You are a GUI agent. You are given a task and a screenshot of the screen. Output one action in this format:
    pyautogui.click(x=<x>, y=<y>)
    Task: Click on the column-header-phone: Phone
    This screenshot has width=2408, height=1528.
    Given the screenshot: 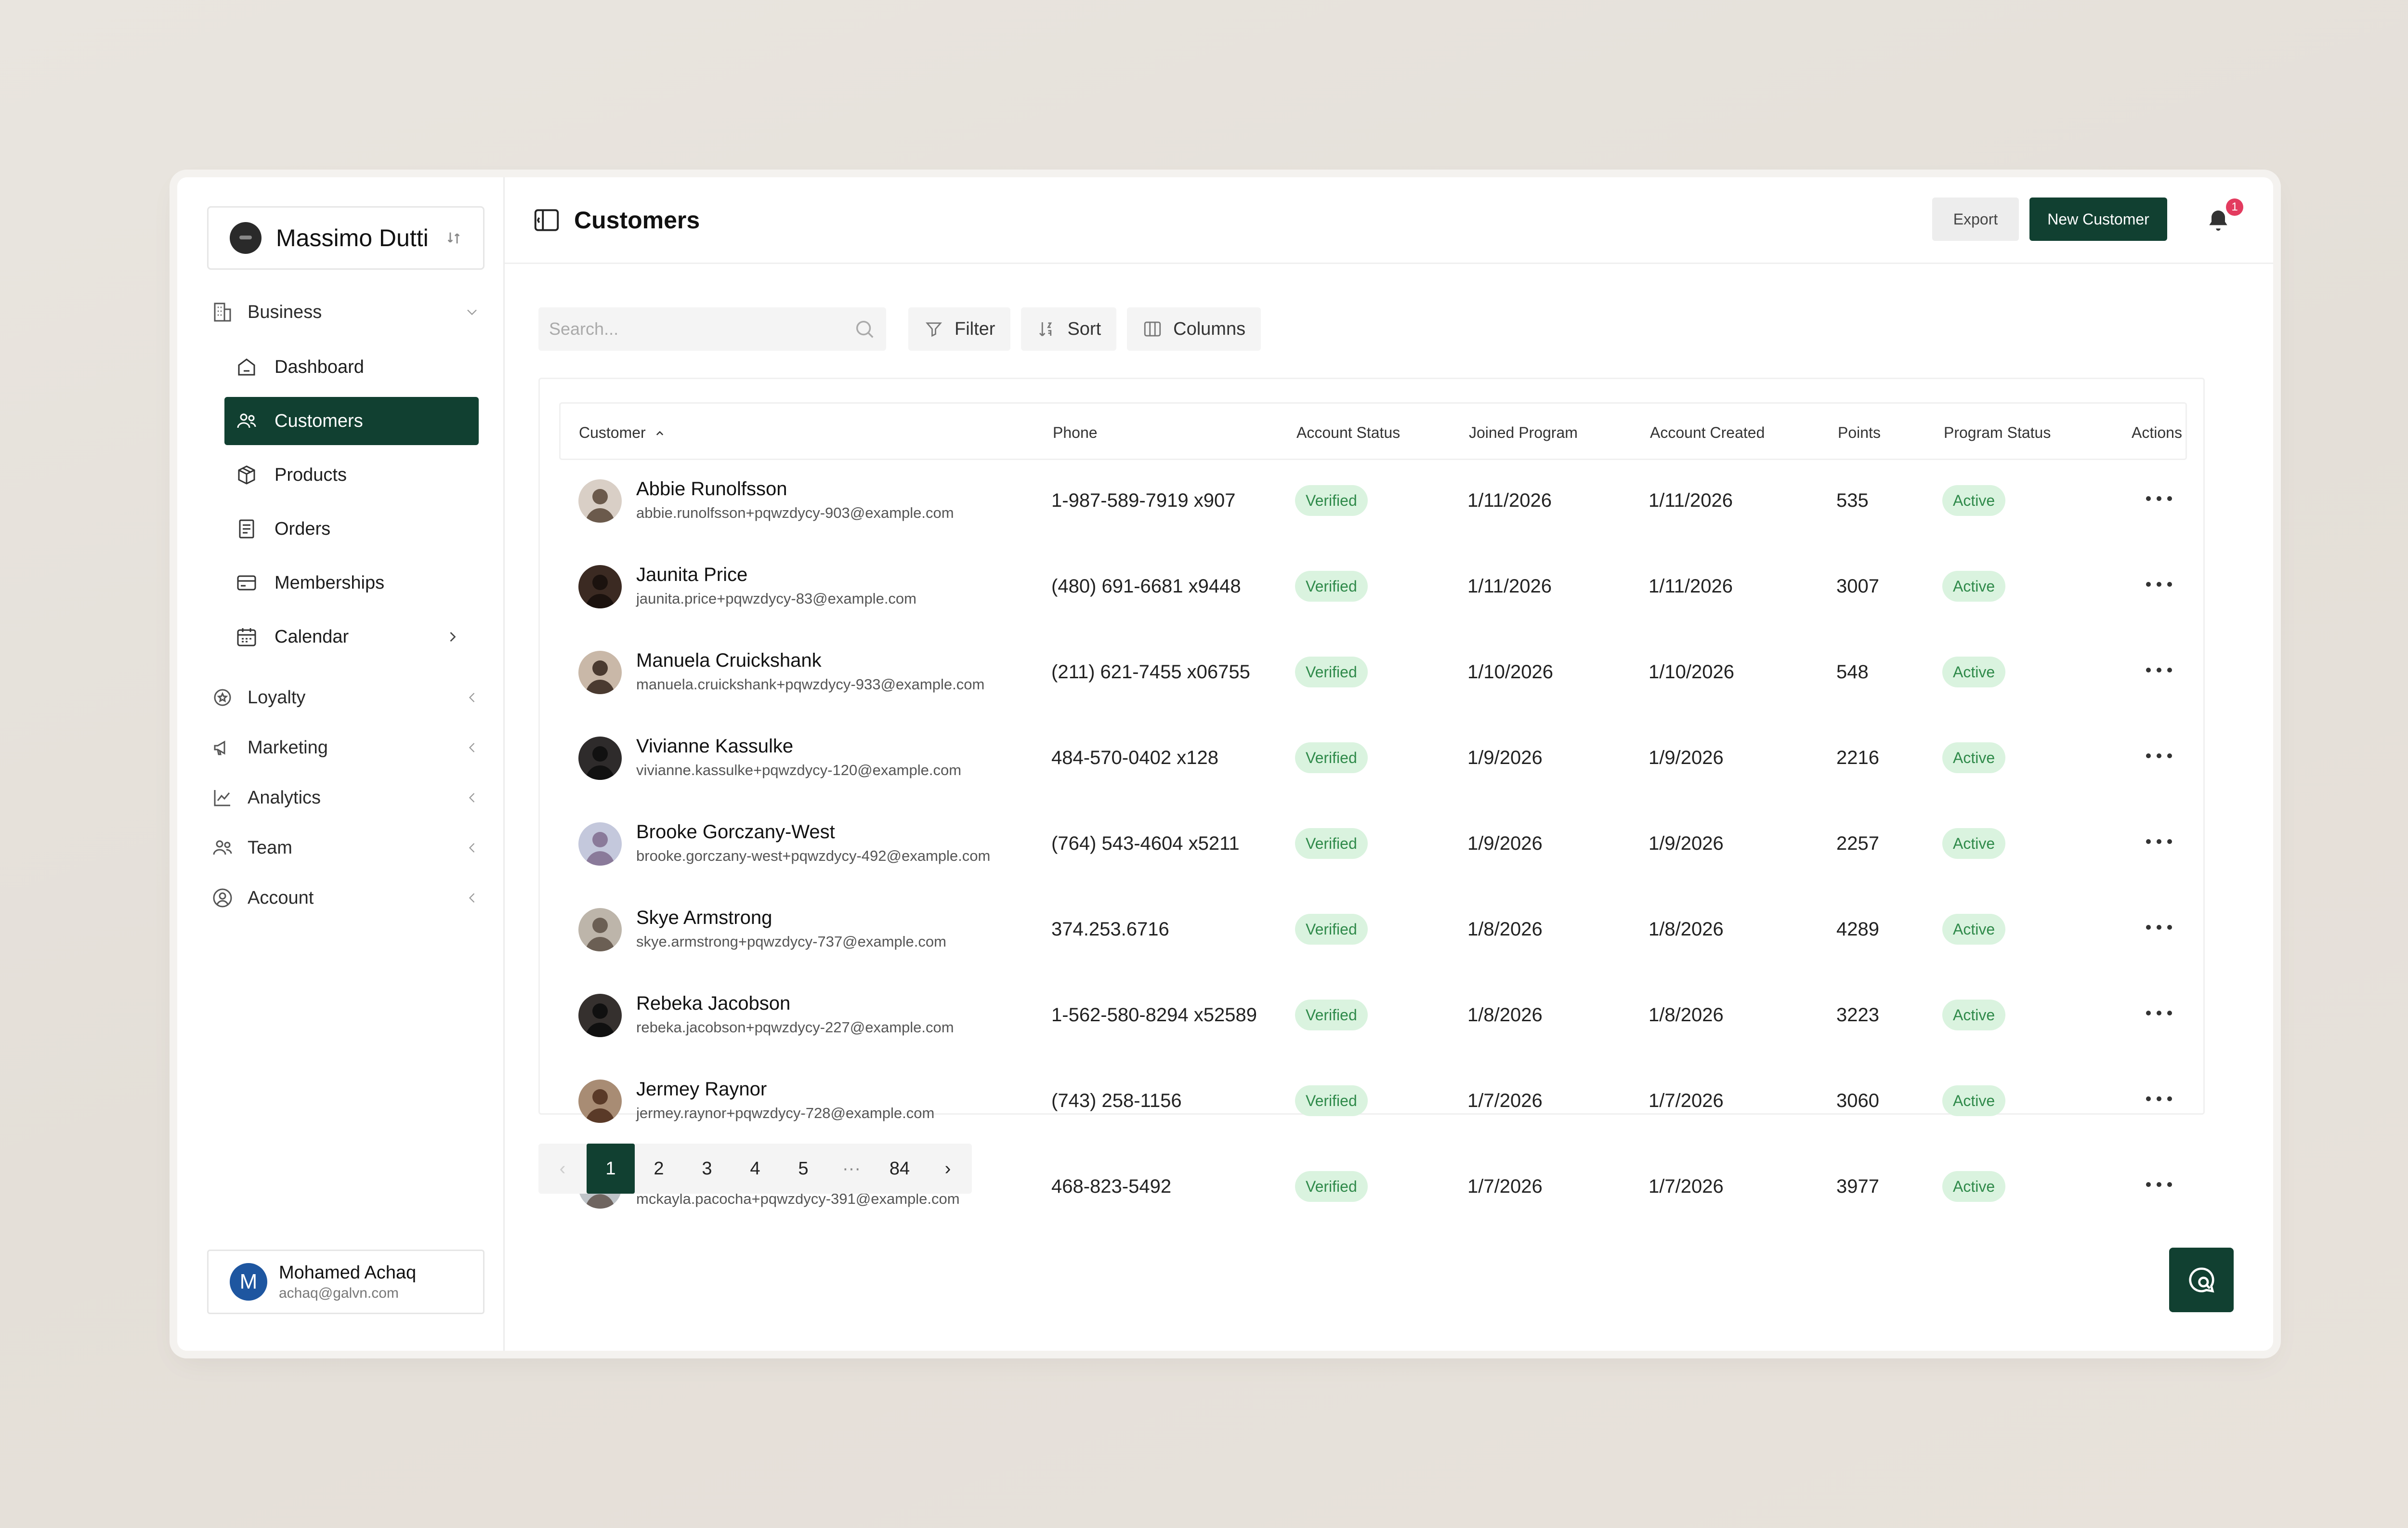 What is the action you would take?
    pyautogui.click(x=1075, y=433)
    